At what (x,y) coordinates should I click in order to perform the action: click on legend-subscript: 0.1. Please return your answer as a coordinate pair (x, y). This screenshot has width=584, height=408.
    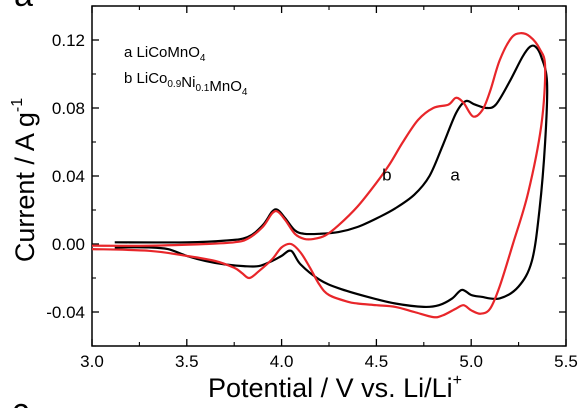
    Looking at the image, I should click on (202, 88).